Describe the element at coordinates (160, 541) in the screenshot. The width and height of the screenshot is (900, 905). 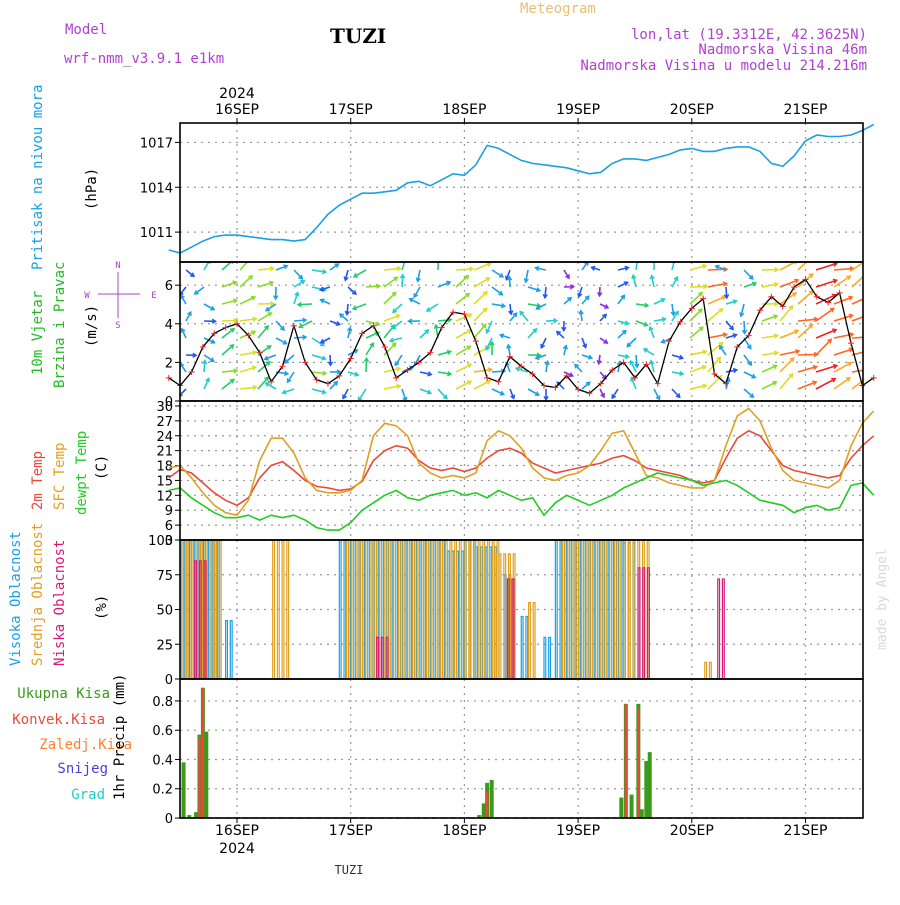
I see `y-tick-label: 100` at that location.